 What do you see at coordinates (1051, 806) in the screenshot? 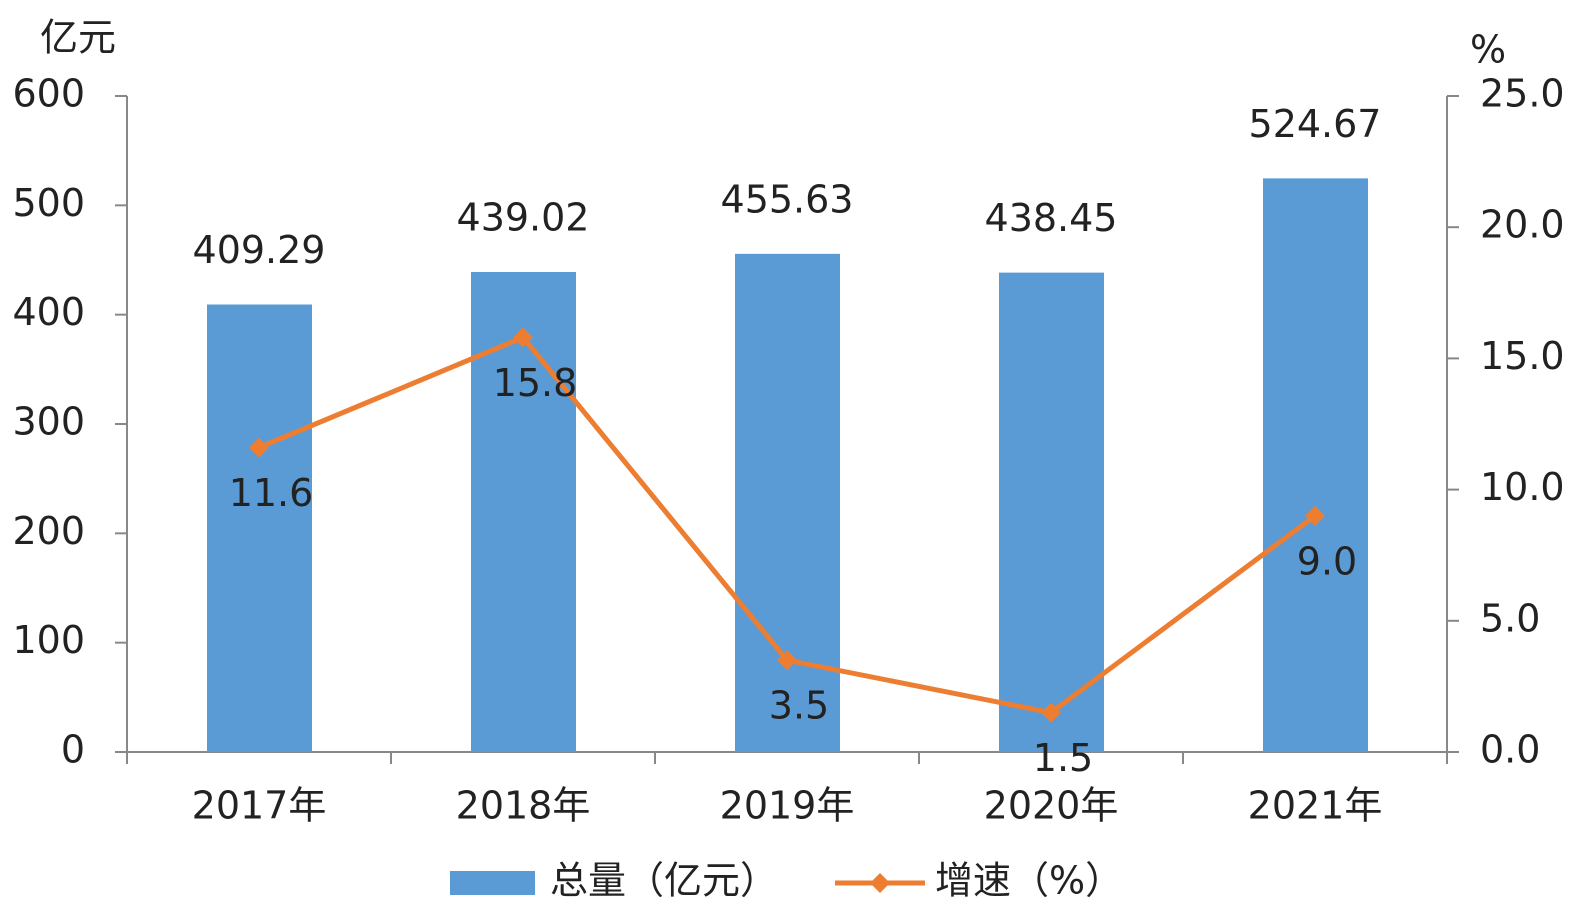
I see `x-tick-label: 2020年` at bounding box center [1051, 806].